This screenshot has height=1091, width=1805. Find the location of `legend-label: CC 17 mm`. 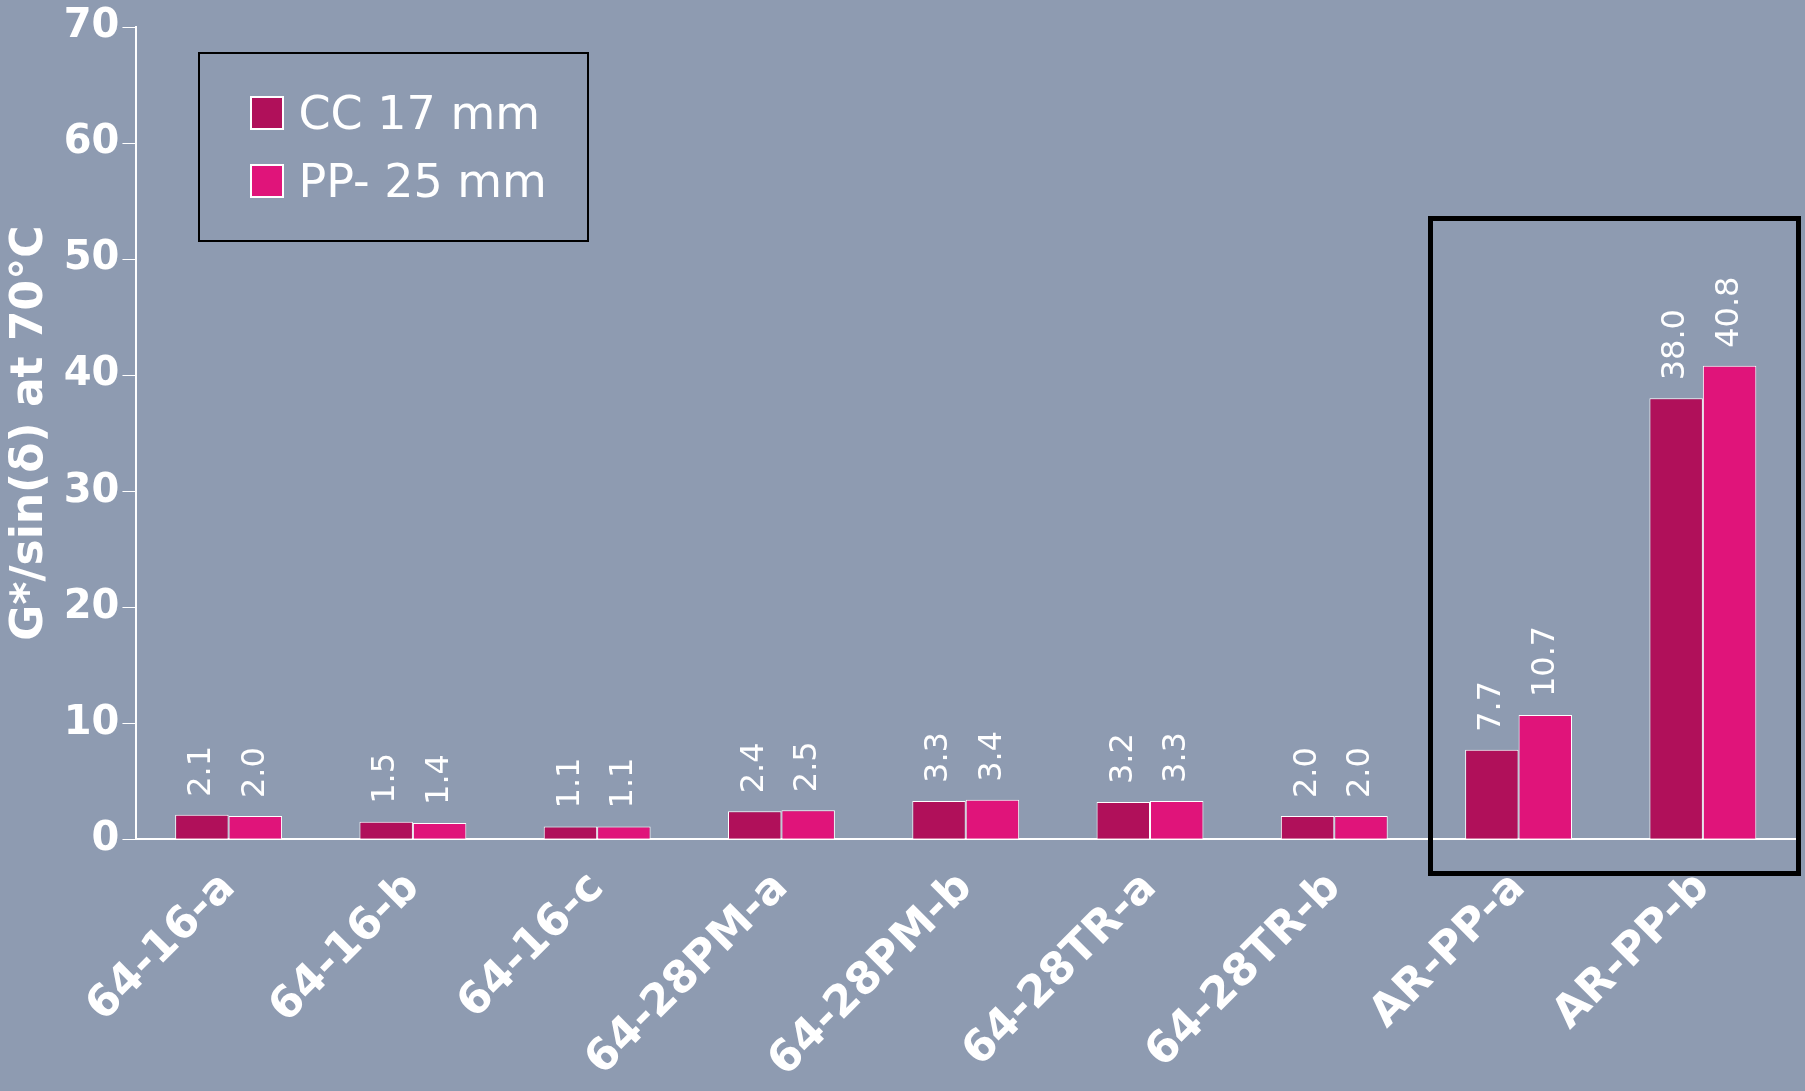

legend-label: CC 17 mm is located at coordinates (419, 113).